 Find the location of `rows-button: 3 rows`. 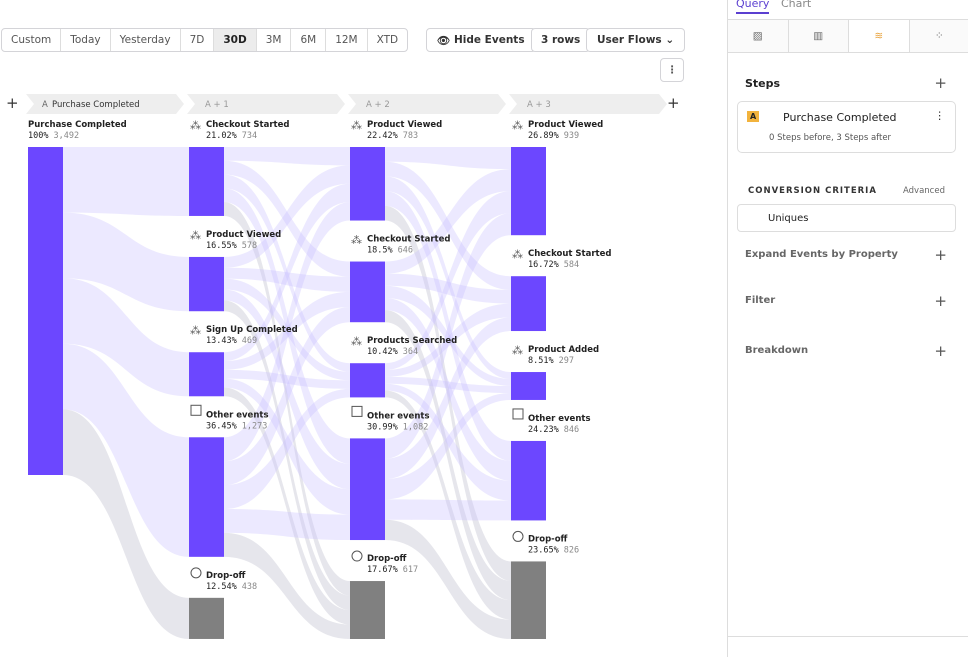

rows-button: 3 rows is located at coordinates (560, 40).